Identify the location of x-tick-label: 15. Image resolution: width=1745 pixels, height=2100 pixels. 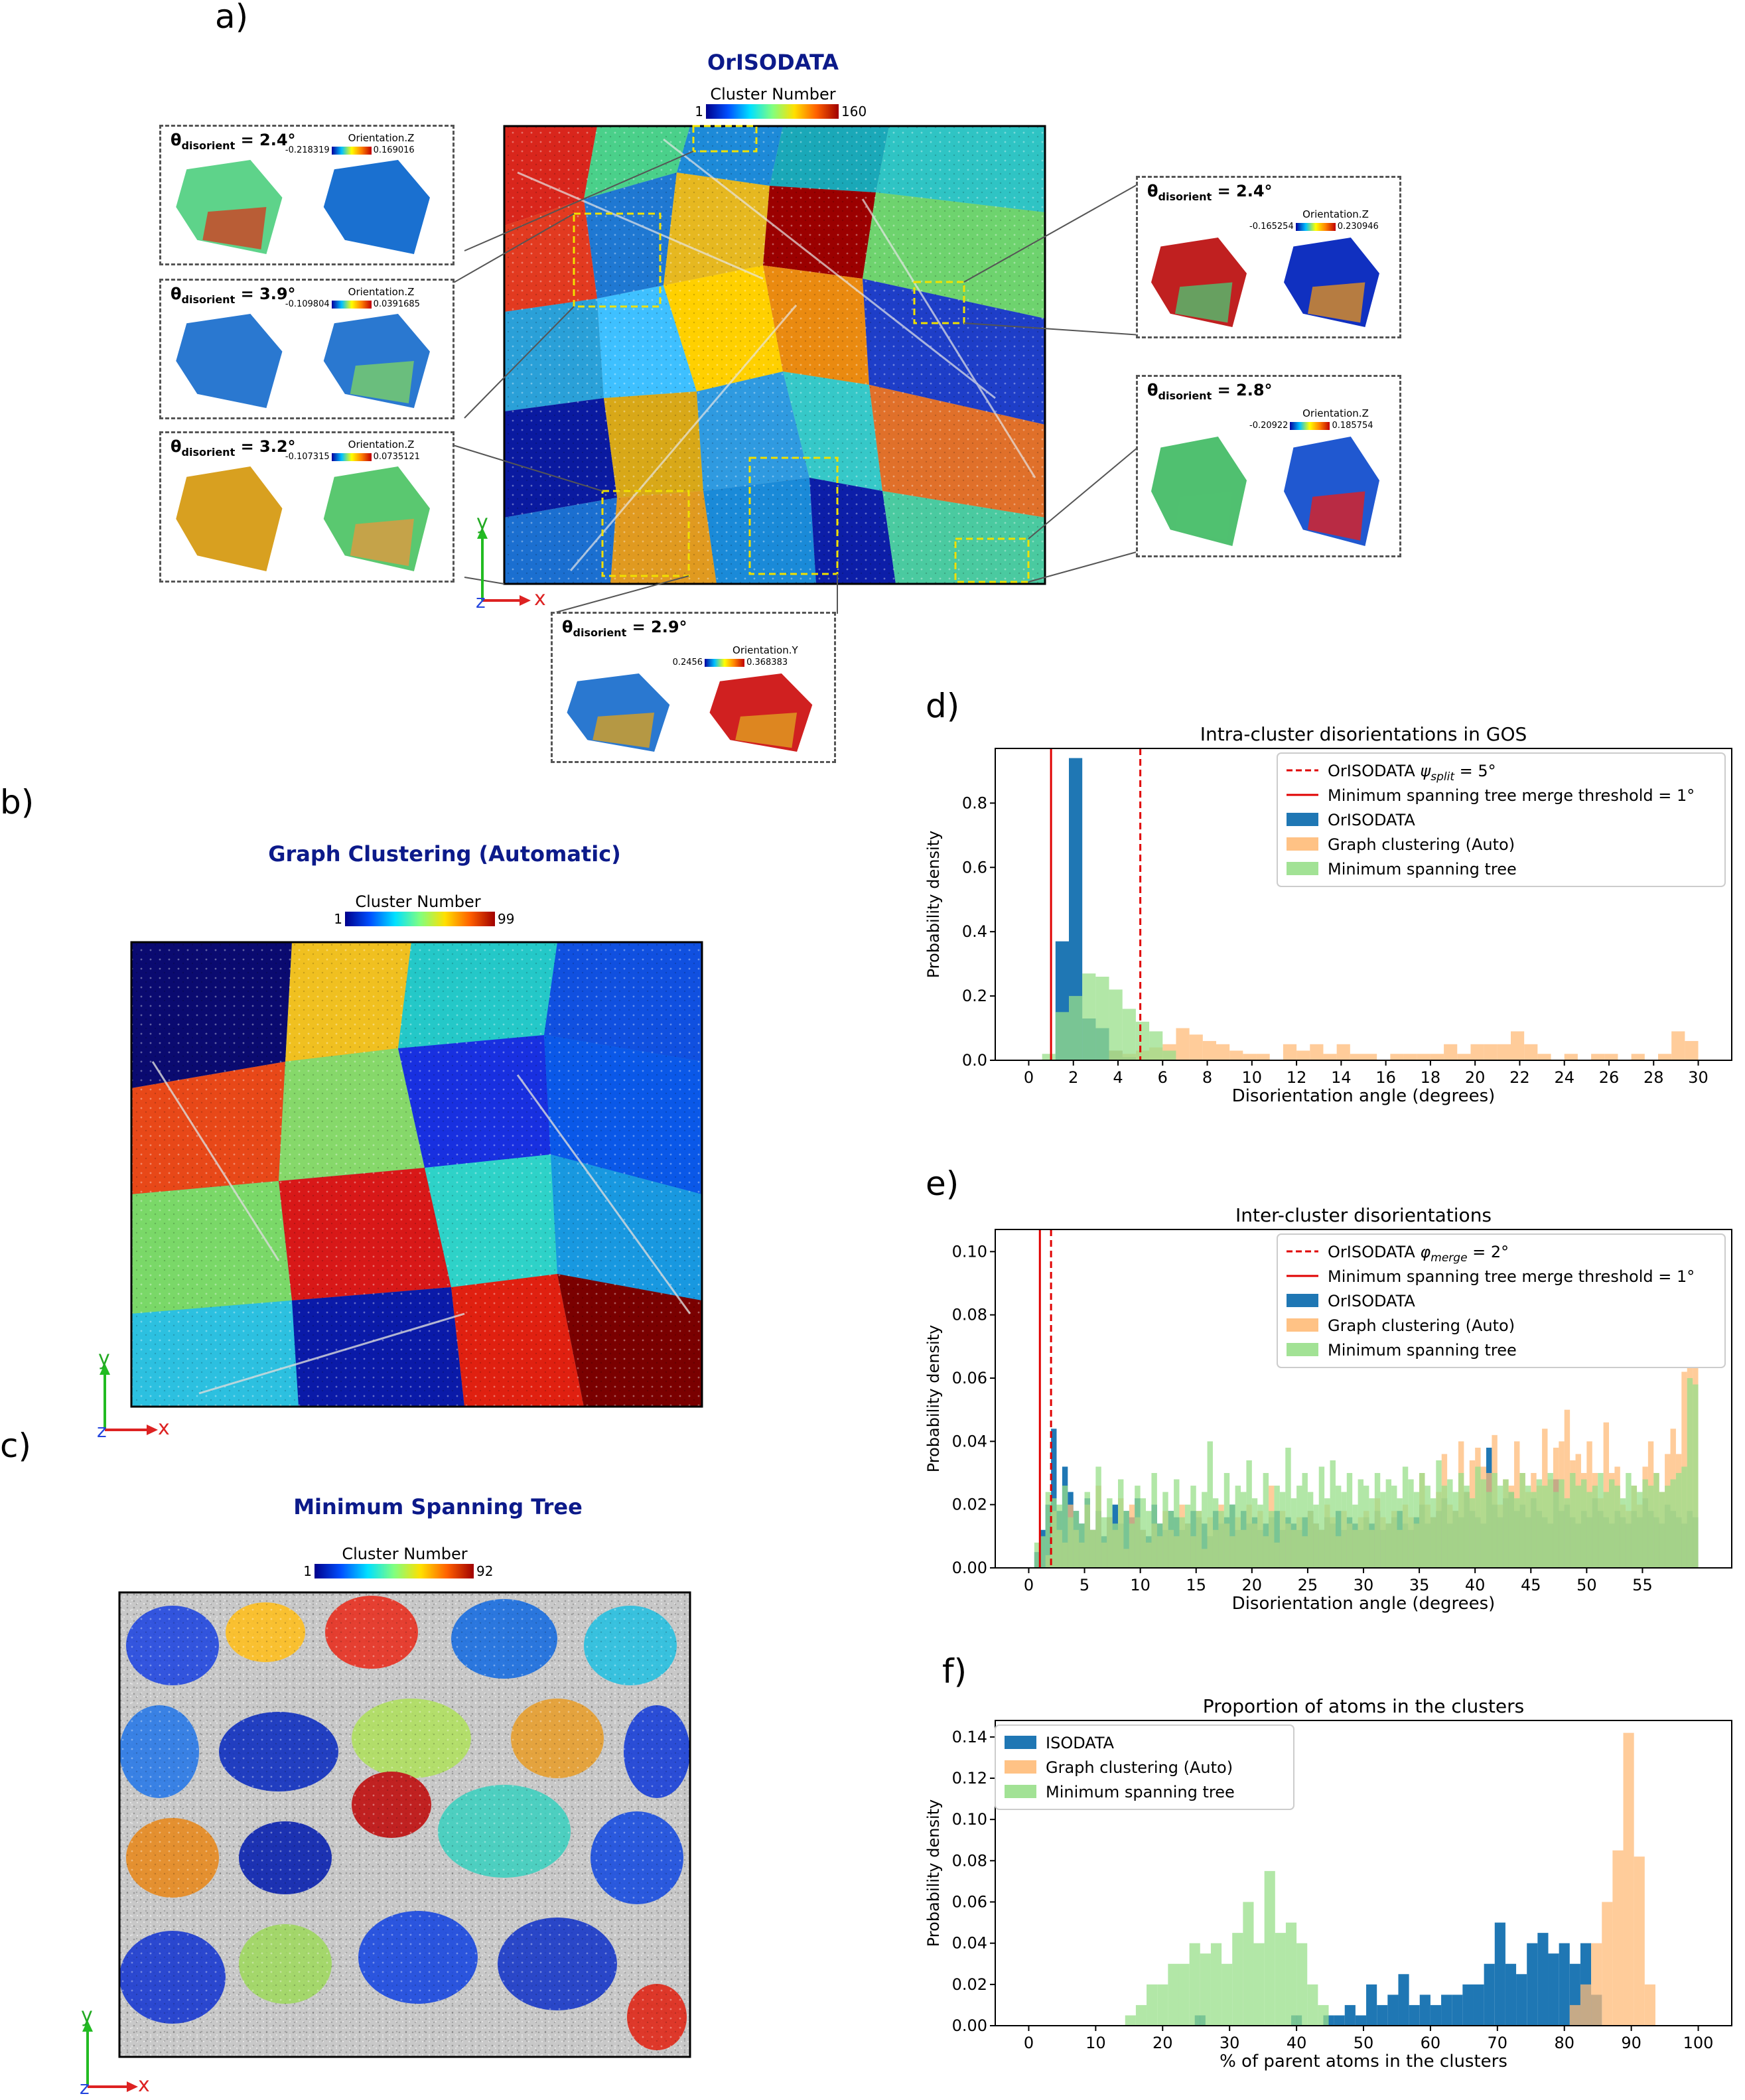
(1196, 1585).